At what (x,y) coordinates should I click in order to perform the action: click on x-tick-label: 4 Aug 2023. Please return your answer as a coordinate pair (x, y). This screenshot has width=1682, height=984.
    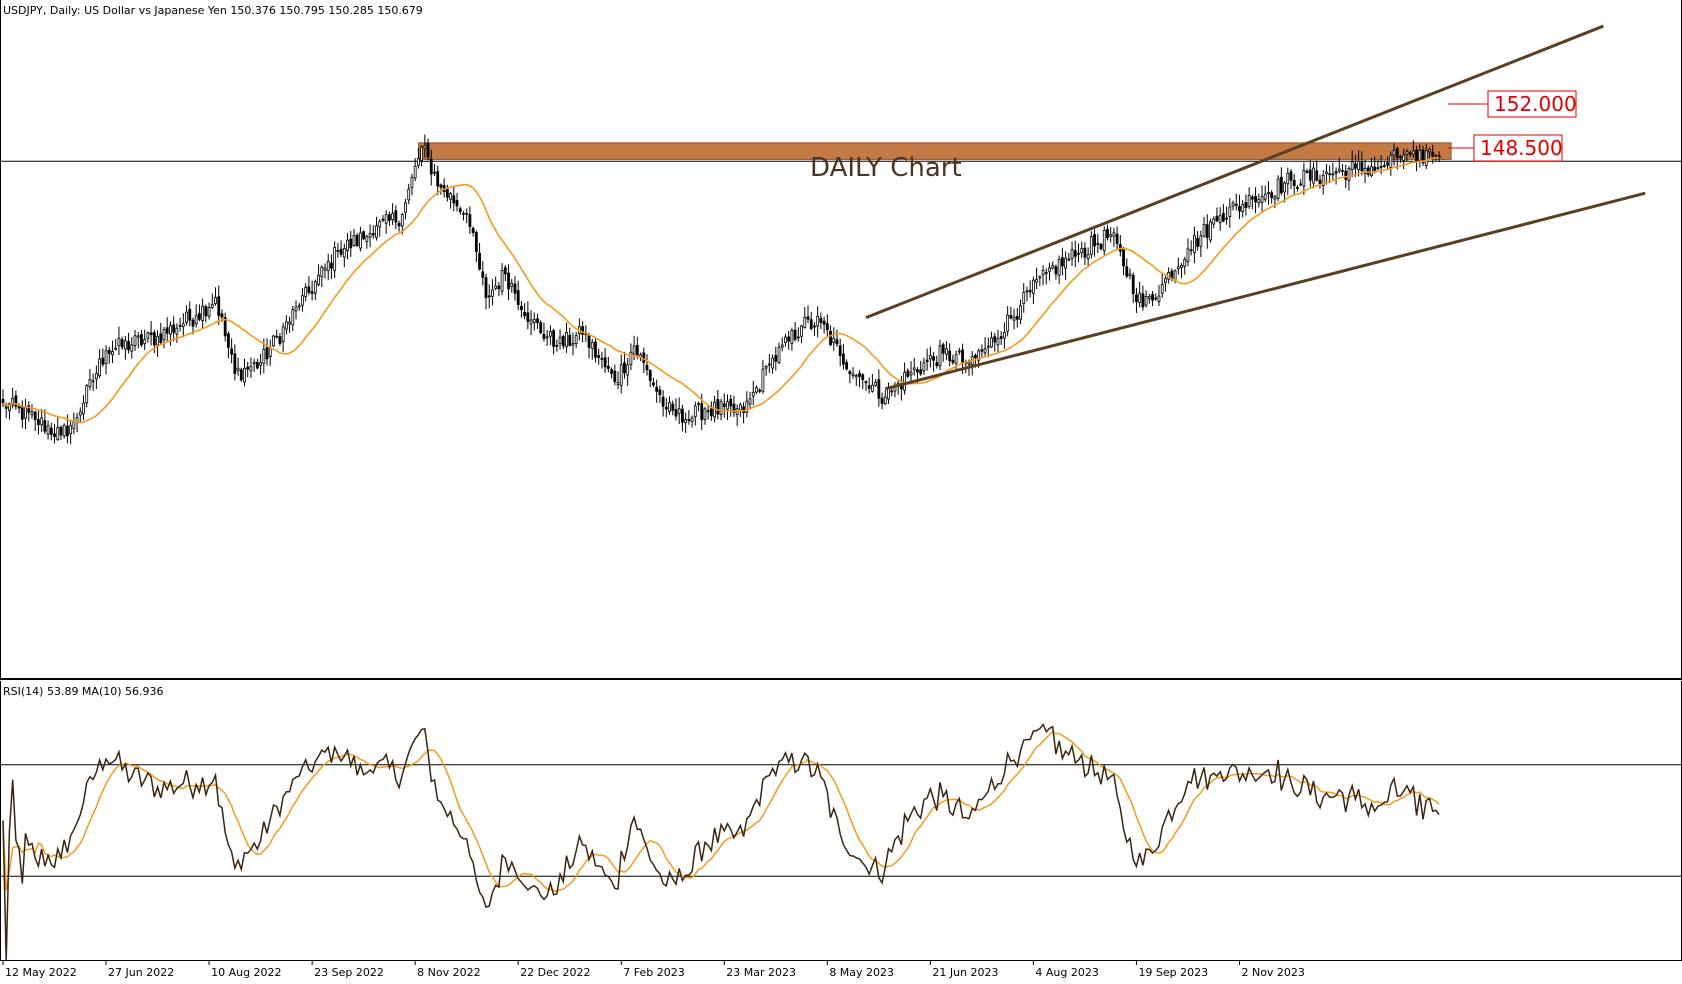
    Looking at the image, I should click on (1066, 972).